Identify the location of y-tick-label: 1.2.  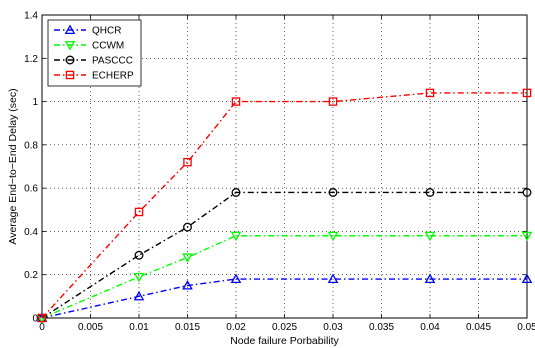
(31, 59).